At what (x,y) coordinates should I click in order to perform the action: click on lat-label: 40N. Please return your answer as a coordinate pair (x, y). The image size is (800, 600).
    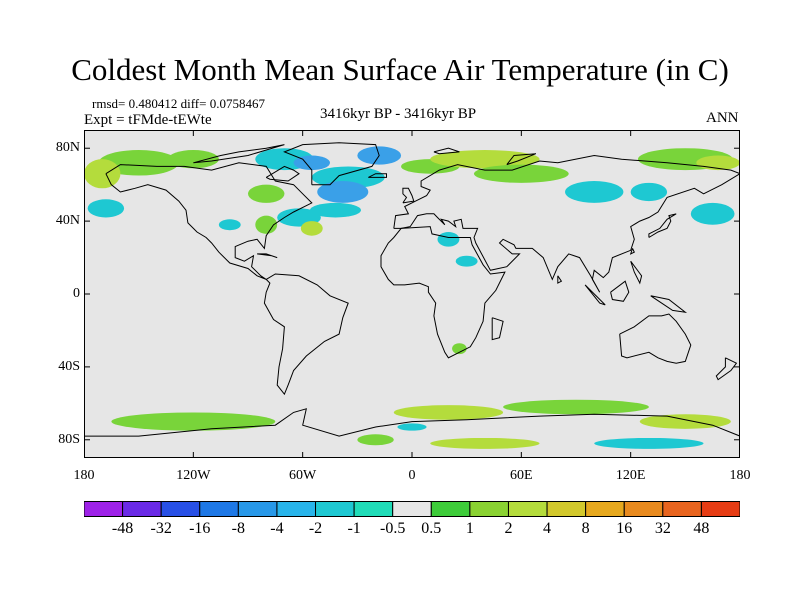
    Looking at the image, I should click on (67, 221).